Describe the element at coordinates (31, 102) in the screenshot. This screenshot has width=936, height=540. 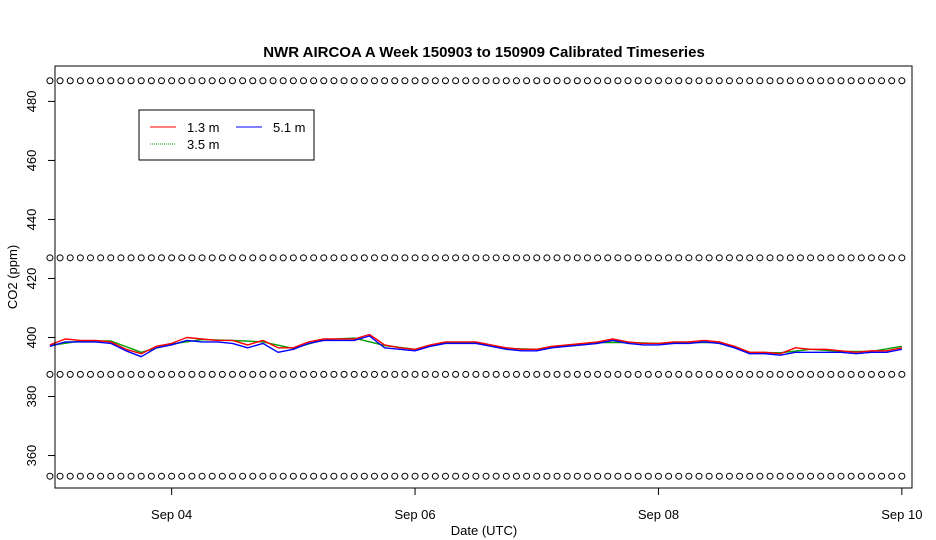
I see `y-tick-label: 480` at that location.